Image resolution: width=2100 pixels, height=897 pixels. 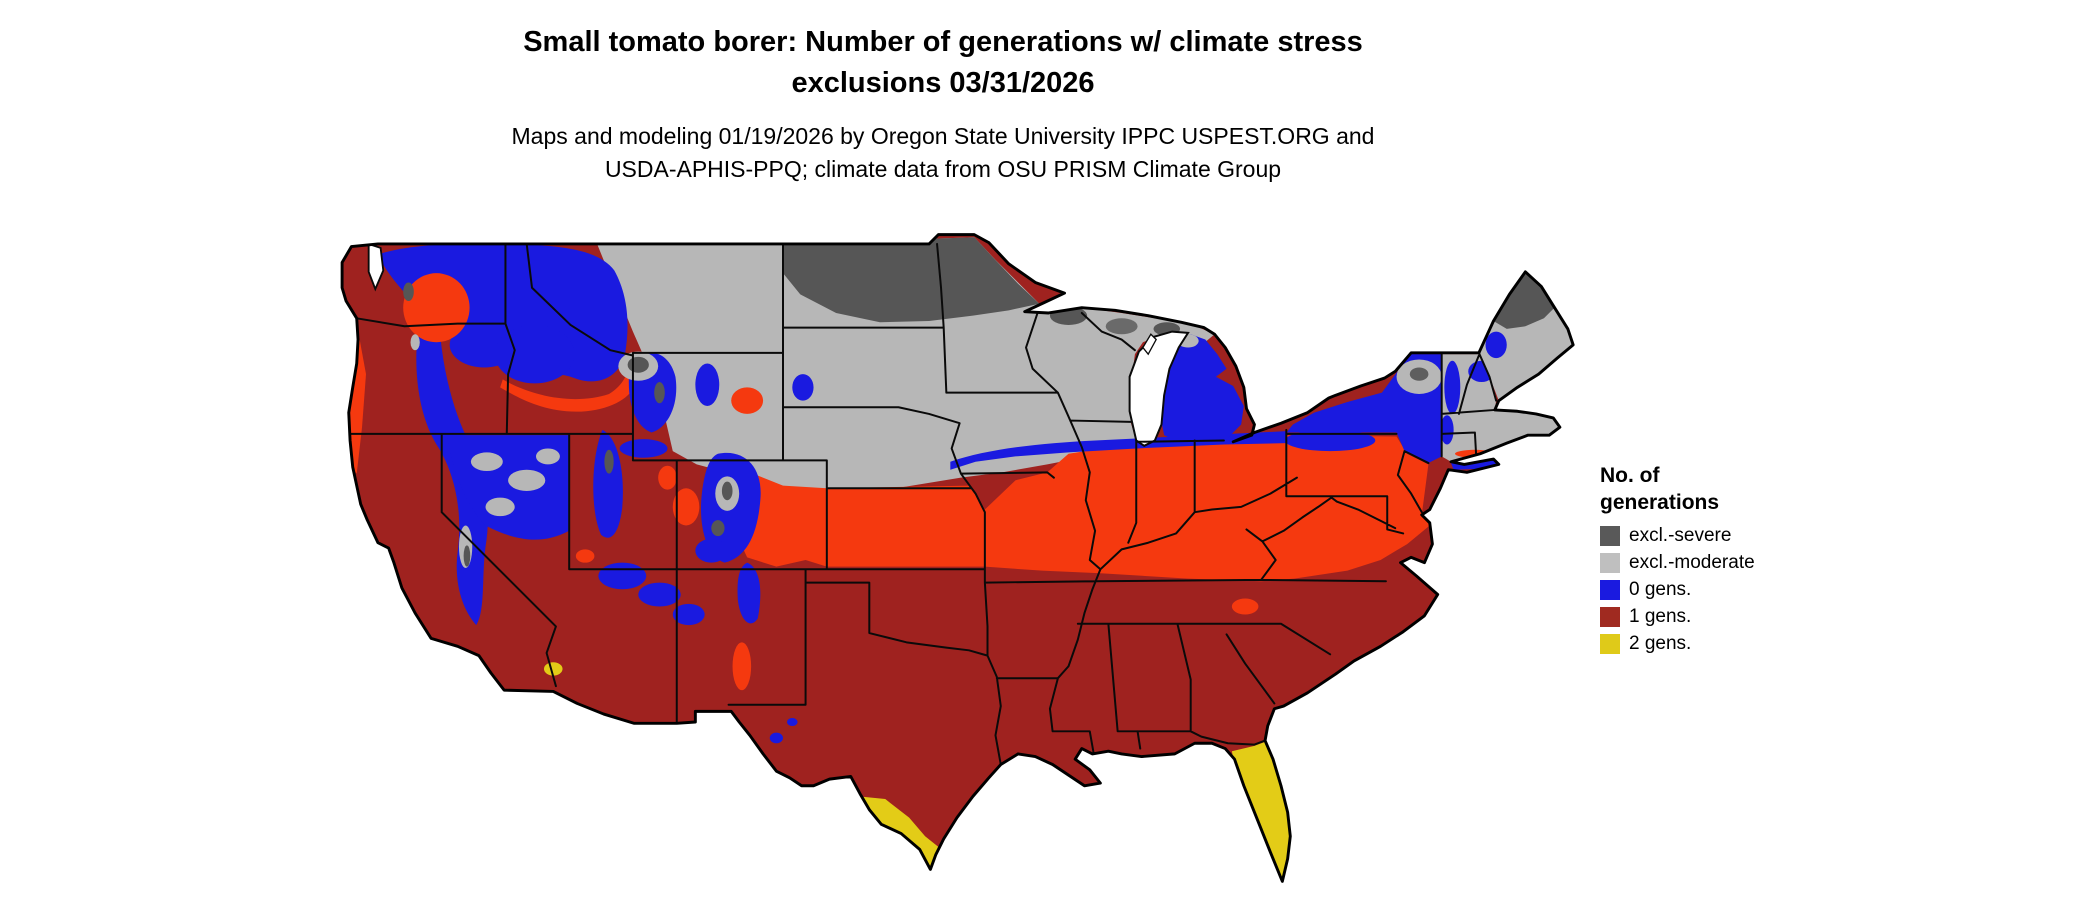 I want to click on legend-swatch-excl-moderate, so click(x=1610, y=563).